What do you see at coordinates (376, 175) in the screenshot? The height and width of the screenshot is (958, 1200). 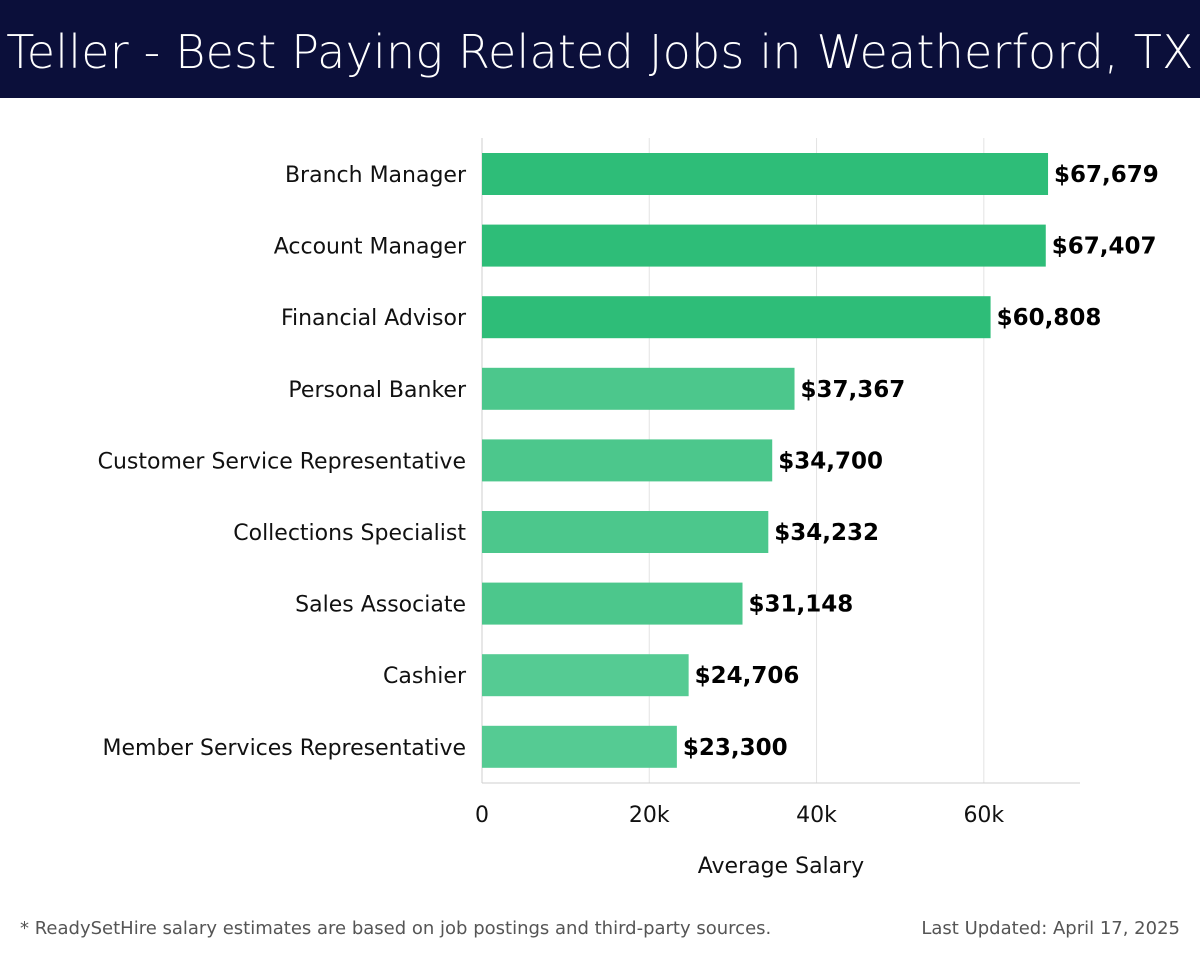 I see `category-label: Branch Manager` at bounding box center [376, 175].